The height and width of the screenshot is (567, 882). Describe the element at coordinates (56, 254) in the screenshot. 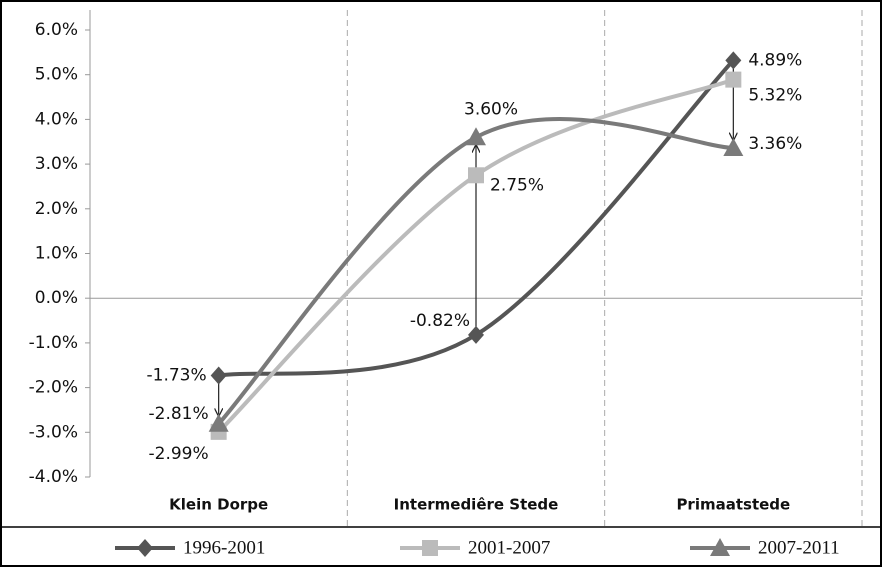

I see `y-tick-label: 1.0%` at that location.